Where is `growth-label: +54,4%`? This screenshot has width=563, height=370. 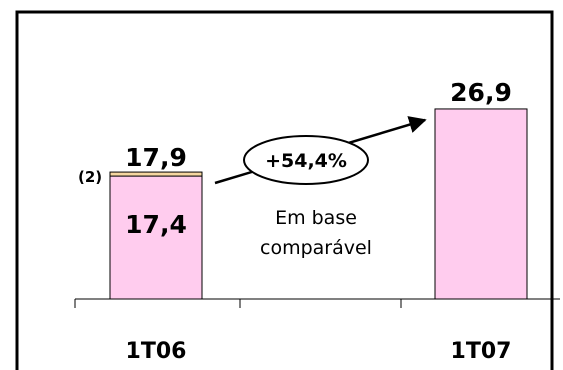
growth-label: +54,4% is located at coordinates (306, 161).